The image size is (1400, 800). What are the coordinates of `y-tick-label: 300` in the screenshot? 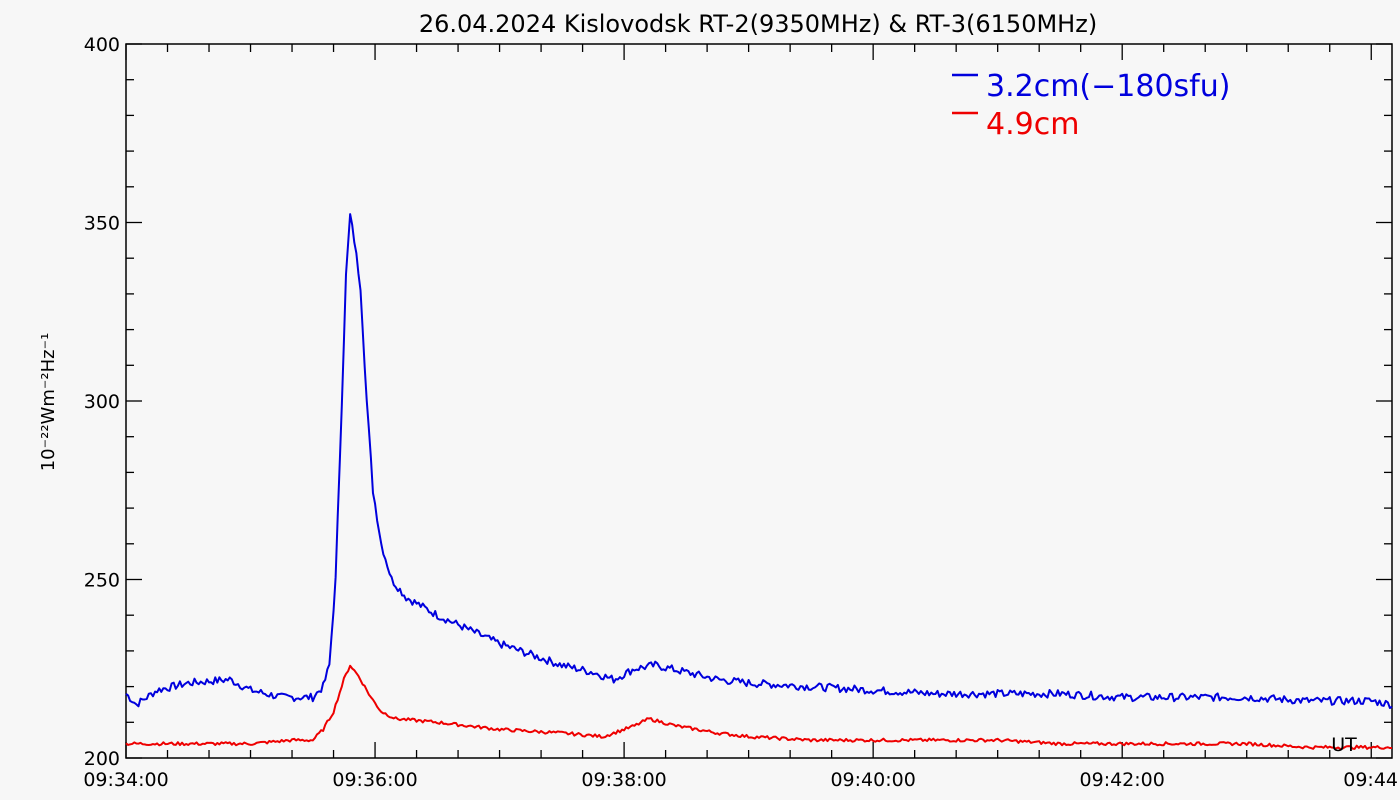 It's located at (102, 402).